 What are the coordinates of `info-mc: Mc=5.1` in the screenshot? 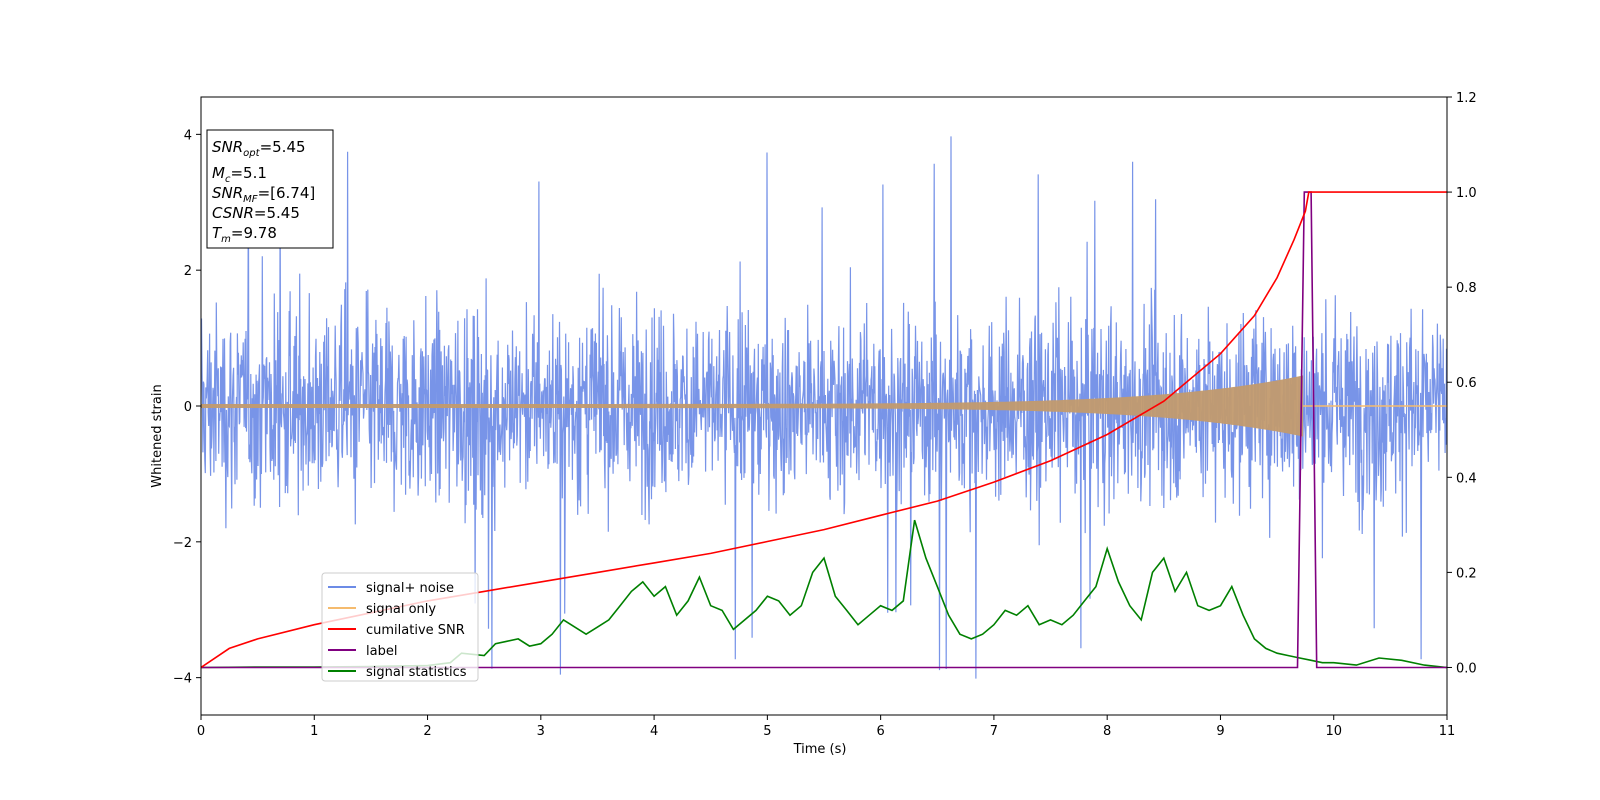 It's located at (239, 174).